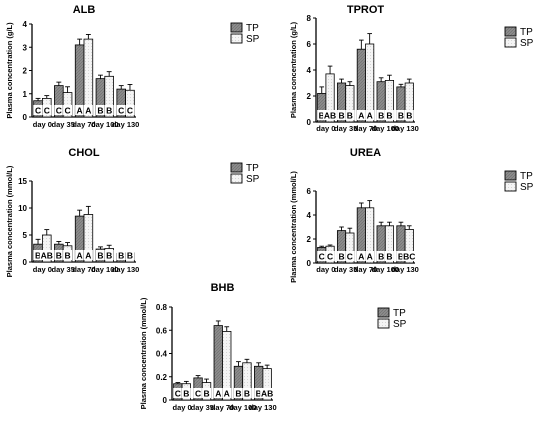 This screenshot has height=427, width=550. What do you see at coordinates (162, 307) in the screenshot?
I see `y-tick-label: 0.8` at bounding box center [162, 307].